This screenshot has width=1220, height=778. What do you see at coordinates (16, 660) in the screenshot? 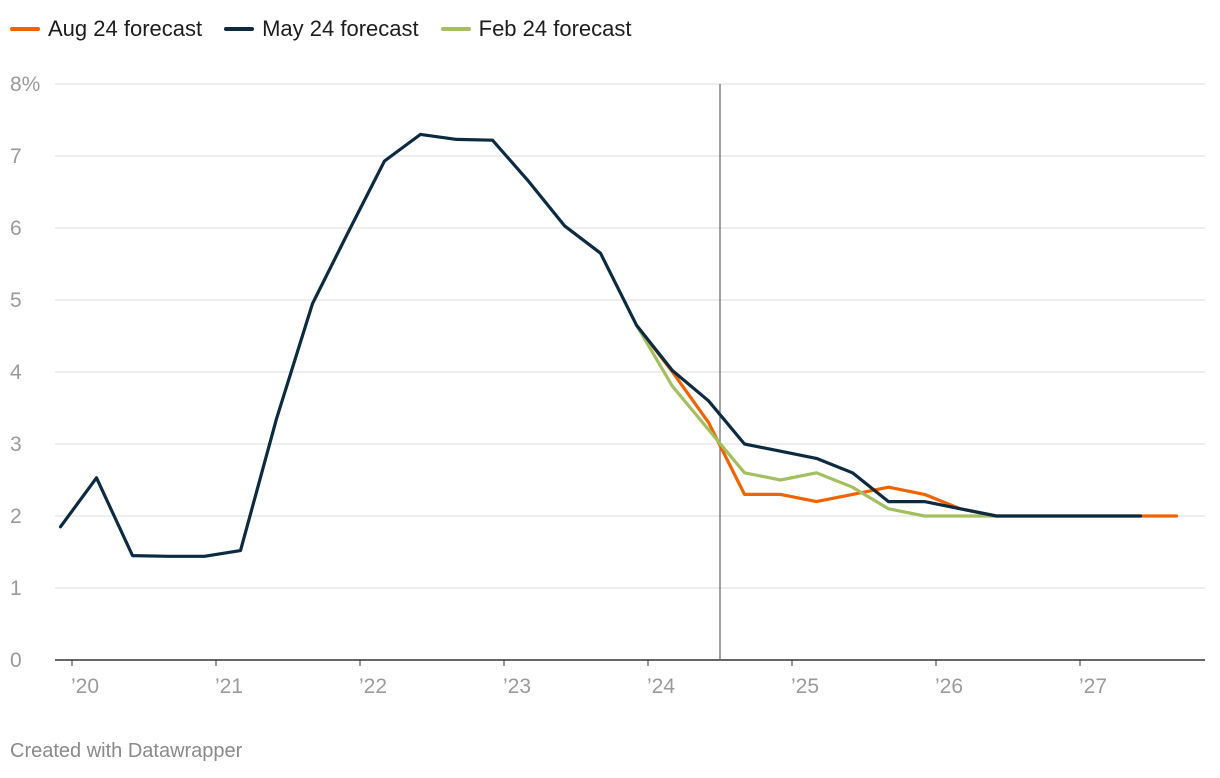
I see `y-tick-label: 0` at bounding box center [16, 660].